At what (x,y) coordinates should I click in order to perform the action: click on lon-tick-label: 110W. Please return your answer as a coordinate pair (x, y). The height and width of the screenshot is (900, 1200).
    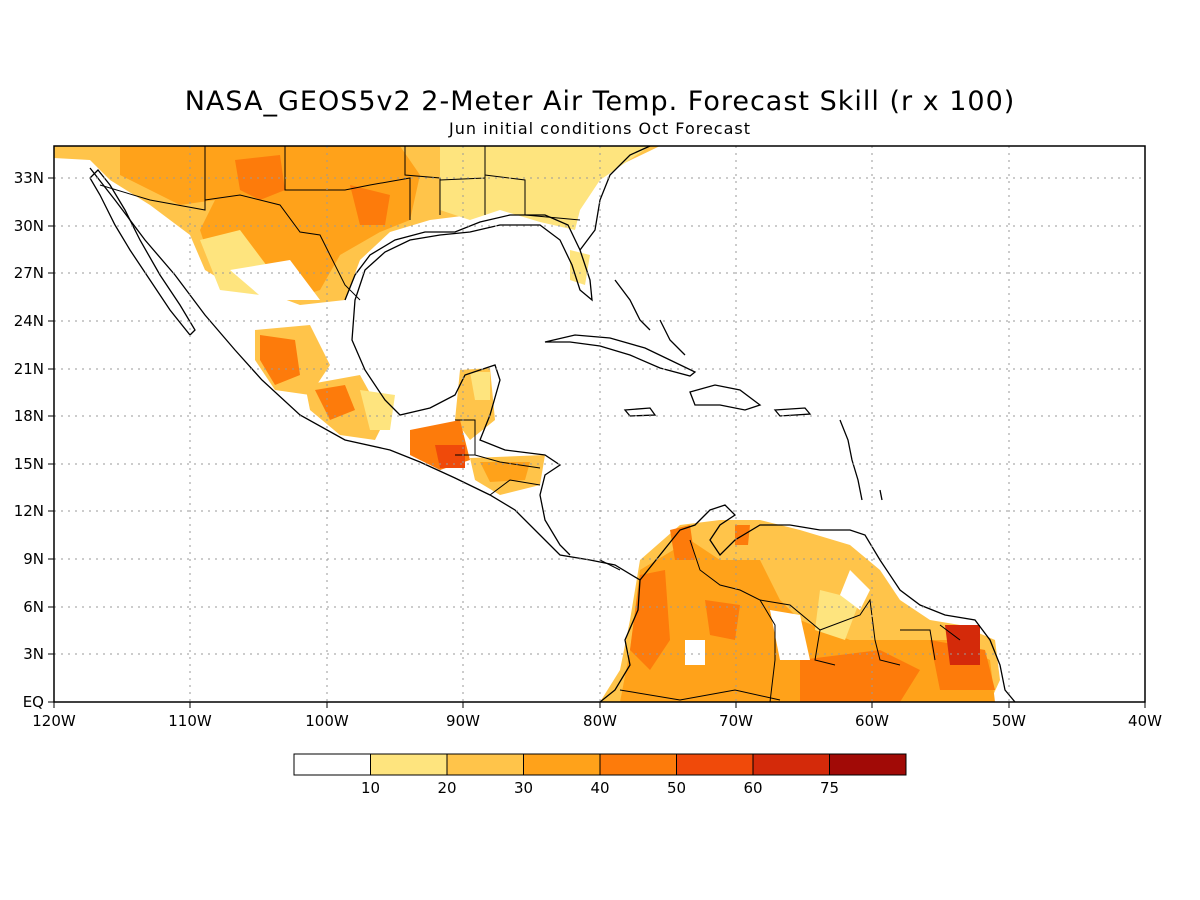
    Looking at the image, I should click on (190, 721).